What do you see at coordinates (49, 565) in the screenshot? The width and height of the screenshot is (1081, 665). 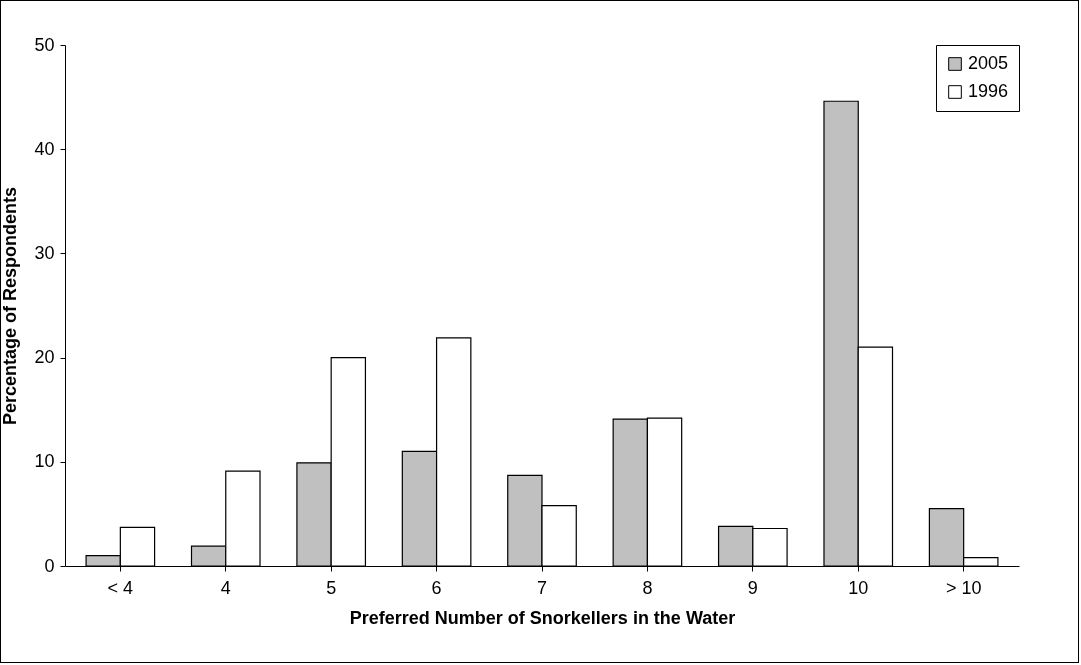 I see `y-tick-label: 0` at bounding box center [49, 565].